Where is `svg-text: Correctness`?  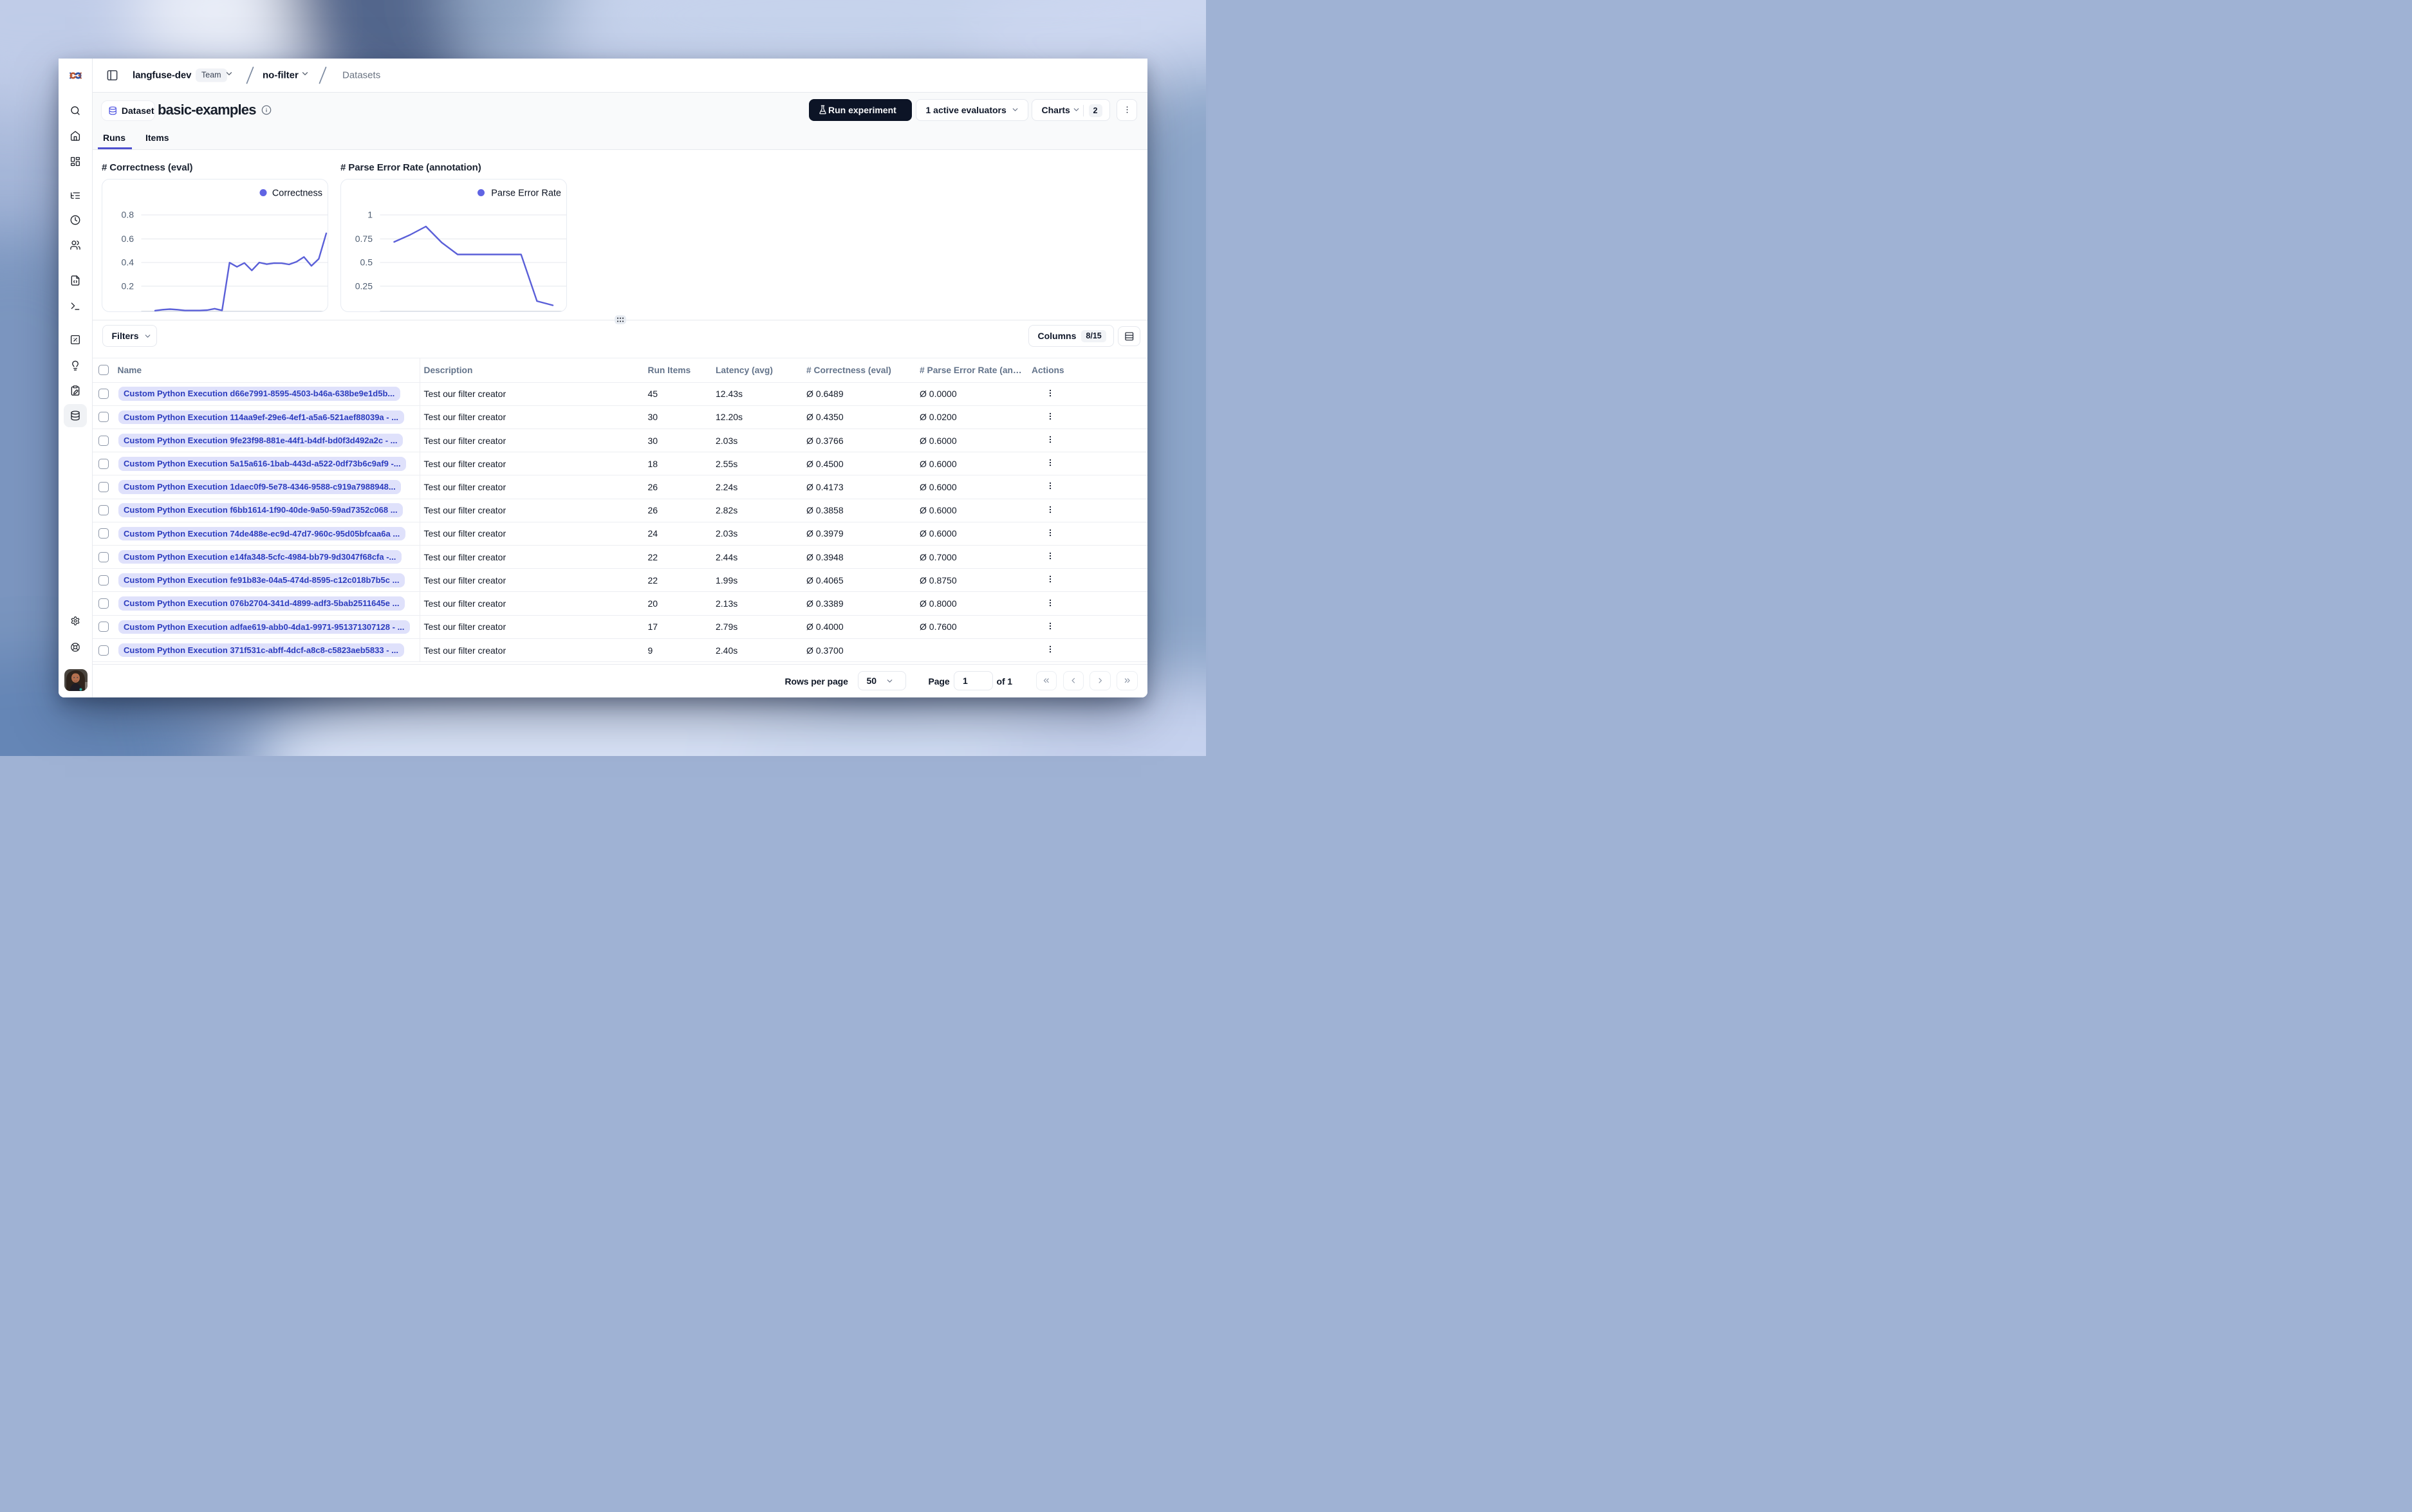 svg-text: Correctness is located at coordinates (297, 194).